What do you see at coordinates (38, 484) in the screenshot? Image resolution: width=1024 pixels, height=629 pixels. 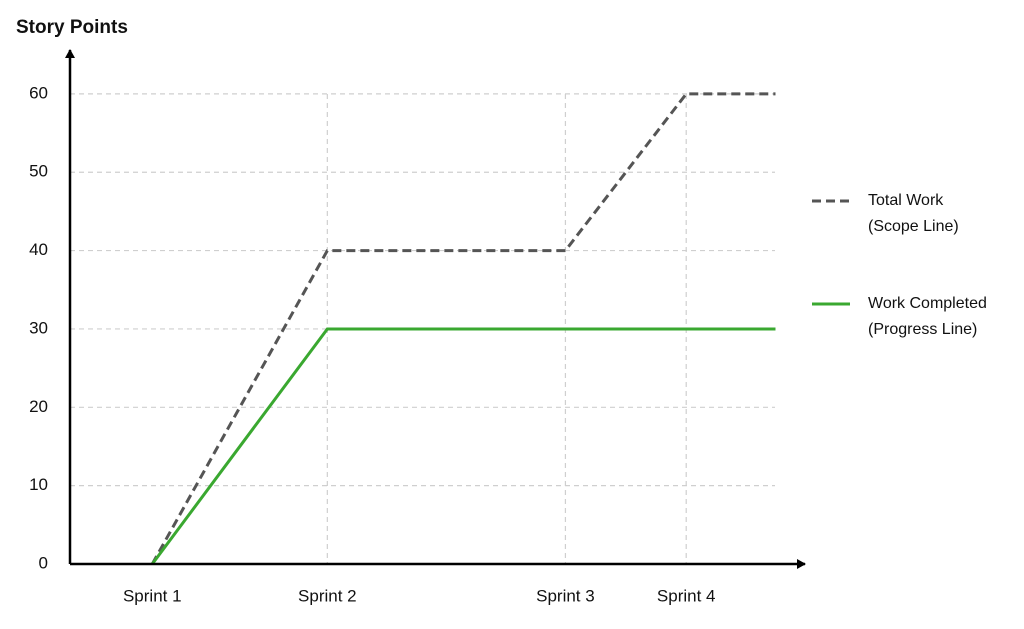 I see `y-tick-label: 10` at bounding box center [38, 484].